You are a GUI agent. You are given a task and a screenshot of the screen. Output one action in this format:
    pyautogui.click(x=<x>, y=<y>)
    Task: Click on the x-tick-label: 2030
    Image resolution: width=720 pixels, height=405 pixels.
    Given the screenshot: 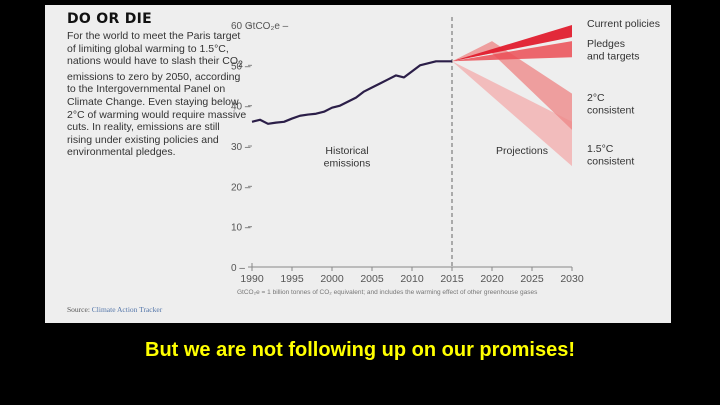 What is the action you would take?
    pyautogui.click(x=572, y=279)
    